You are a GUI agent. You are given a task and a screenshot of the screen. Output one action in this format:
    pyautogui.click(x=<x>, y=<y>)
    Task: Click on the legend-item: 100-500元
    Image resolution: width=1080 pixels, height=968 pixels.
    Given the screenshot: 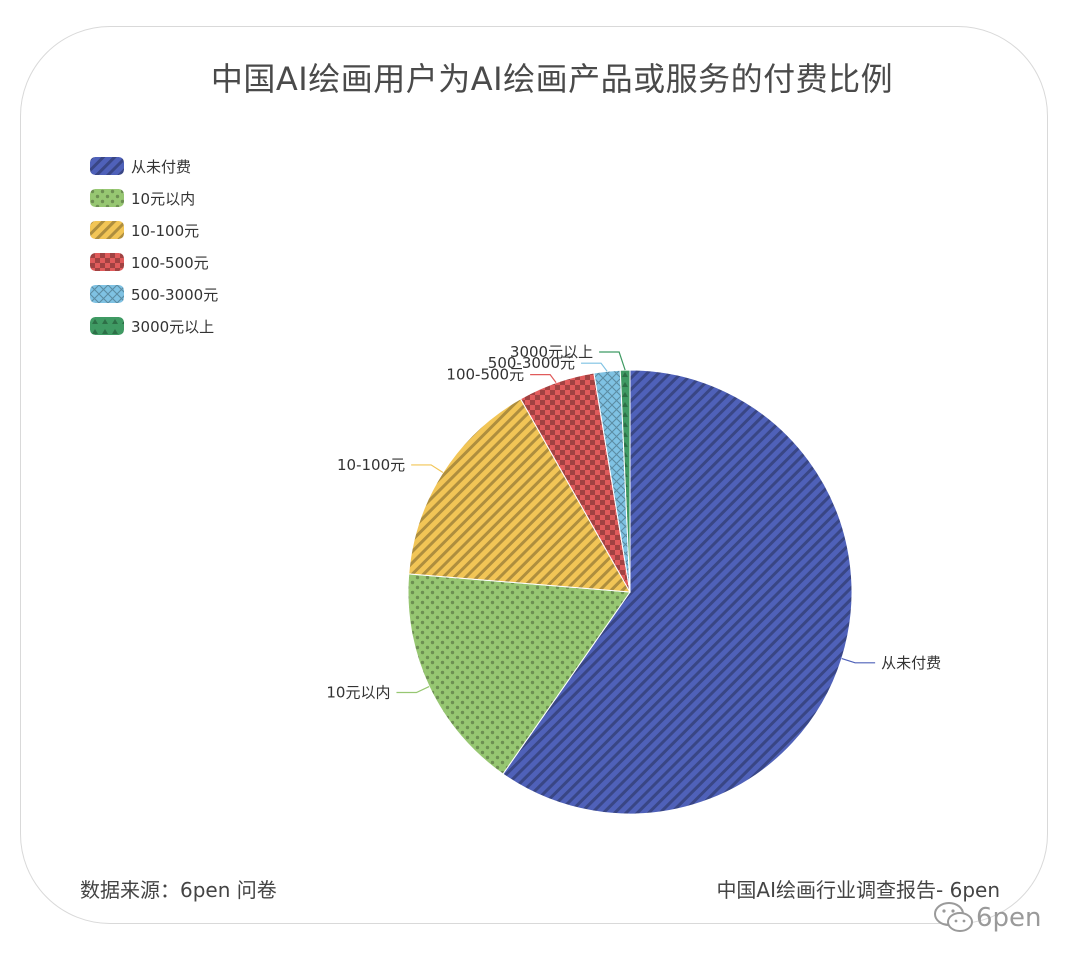 What is the action you would take?
    pyautogui.click(x=154, y=262)
    